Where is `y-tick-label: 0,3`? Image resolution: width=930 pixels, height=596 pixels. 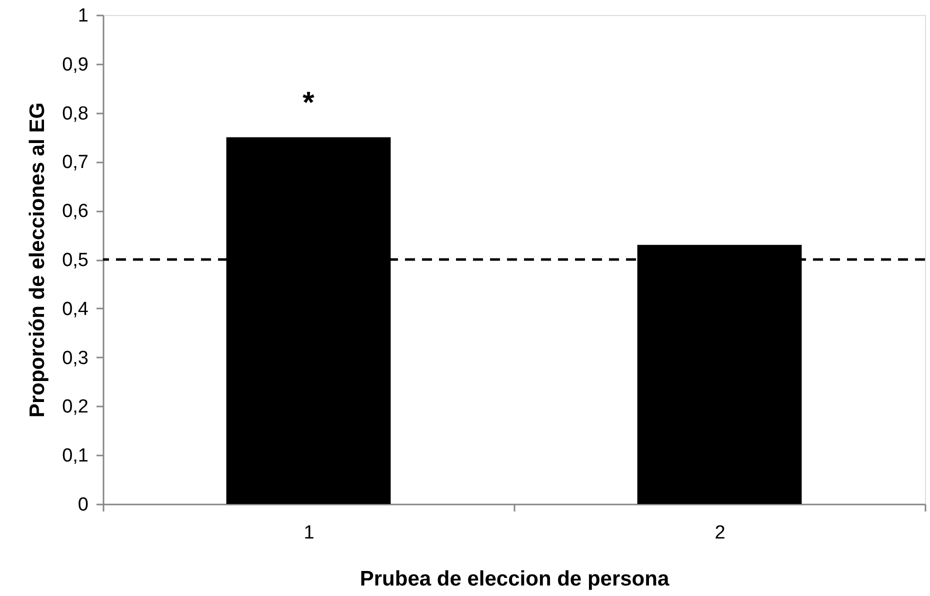 y-tick-label: 0,3 is located at coordinates (75, 358).